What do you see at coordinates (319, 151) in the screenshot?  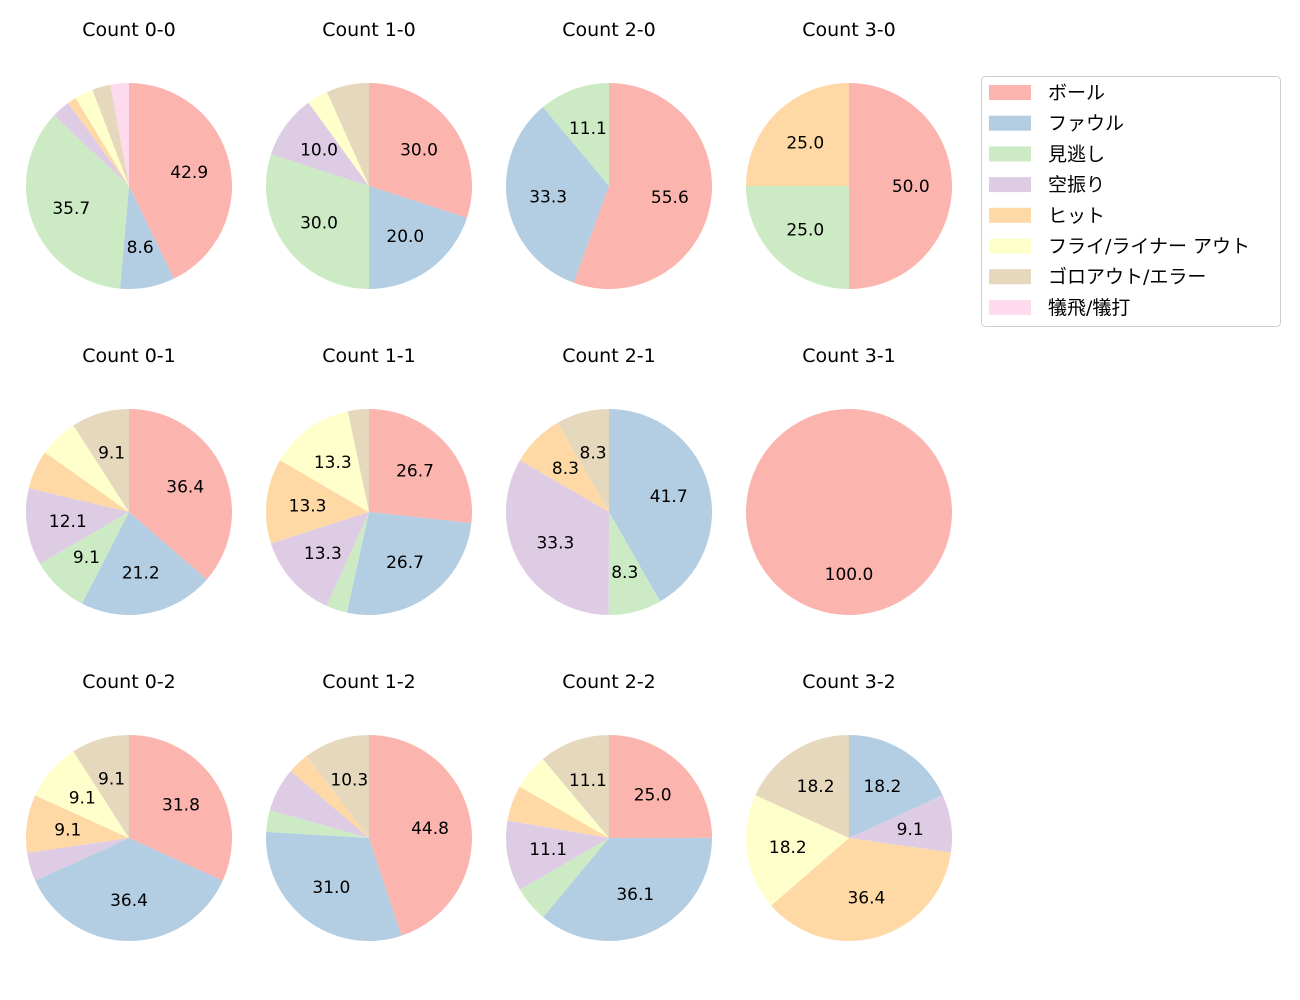 I see `slice-label: 10.0` at bounding box center [319, 151].